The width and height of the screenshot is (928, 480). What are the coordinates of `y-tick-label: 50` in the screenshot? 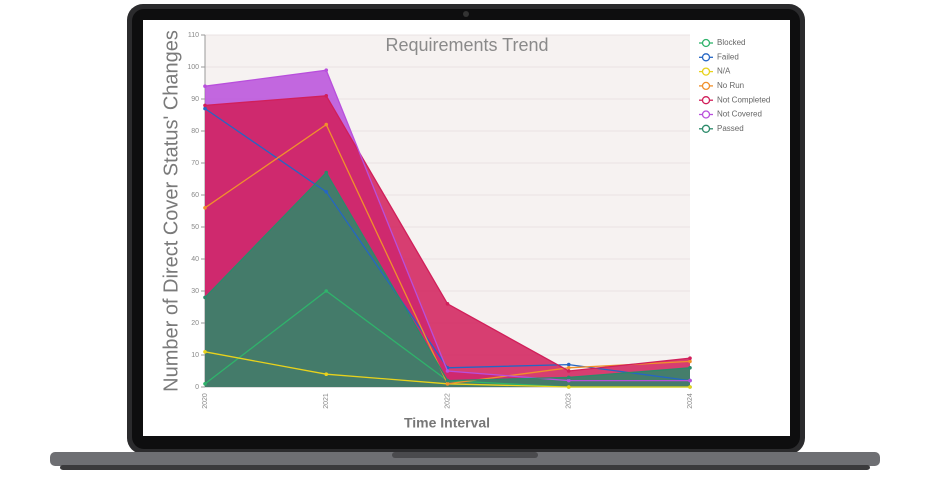 It's located at (195, 227).